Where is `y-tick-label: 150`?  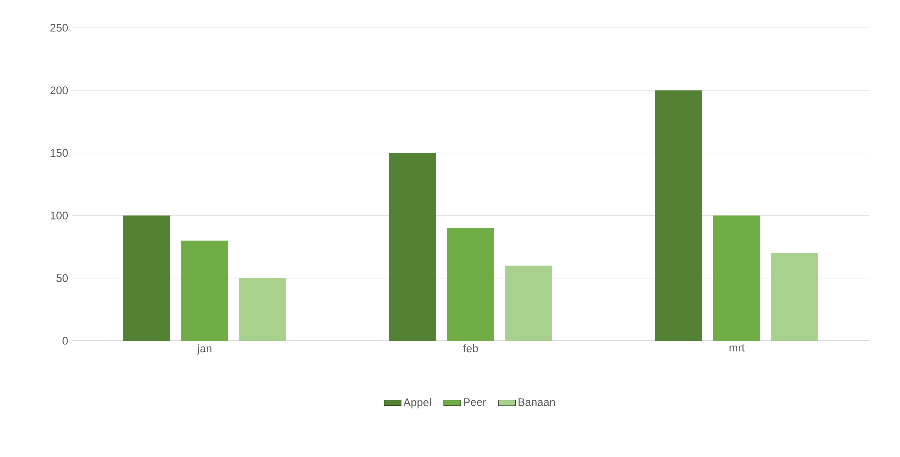 y-tick-label: 150 is located at coordinates (59, 153).